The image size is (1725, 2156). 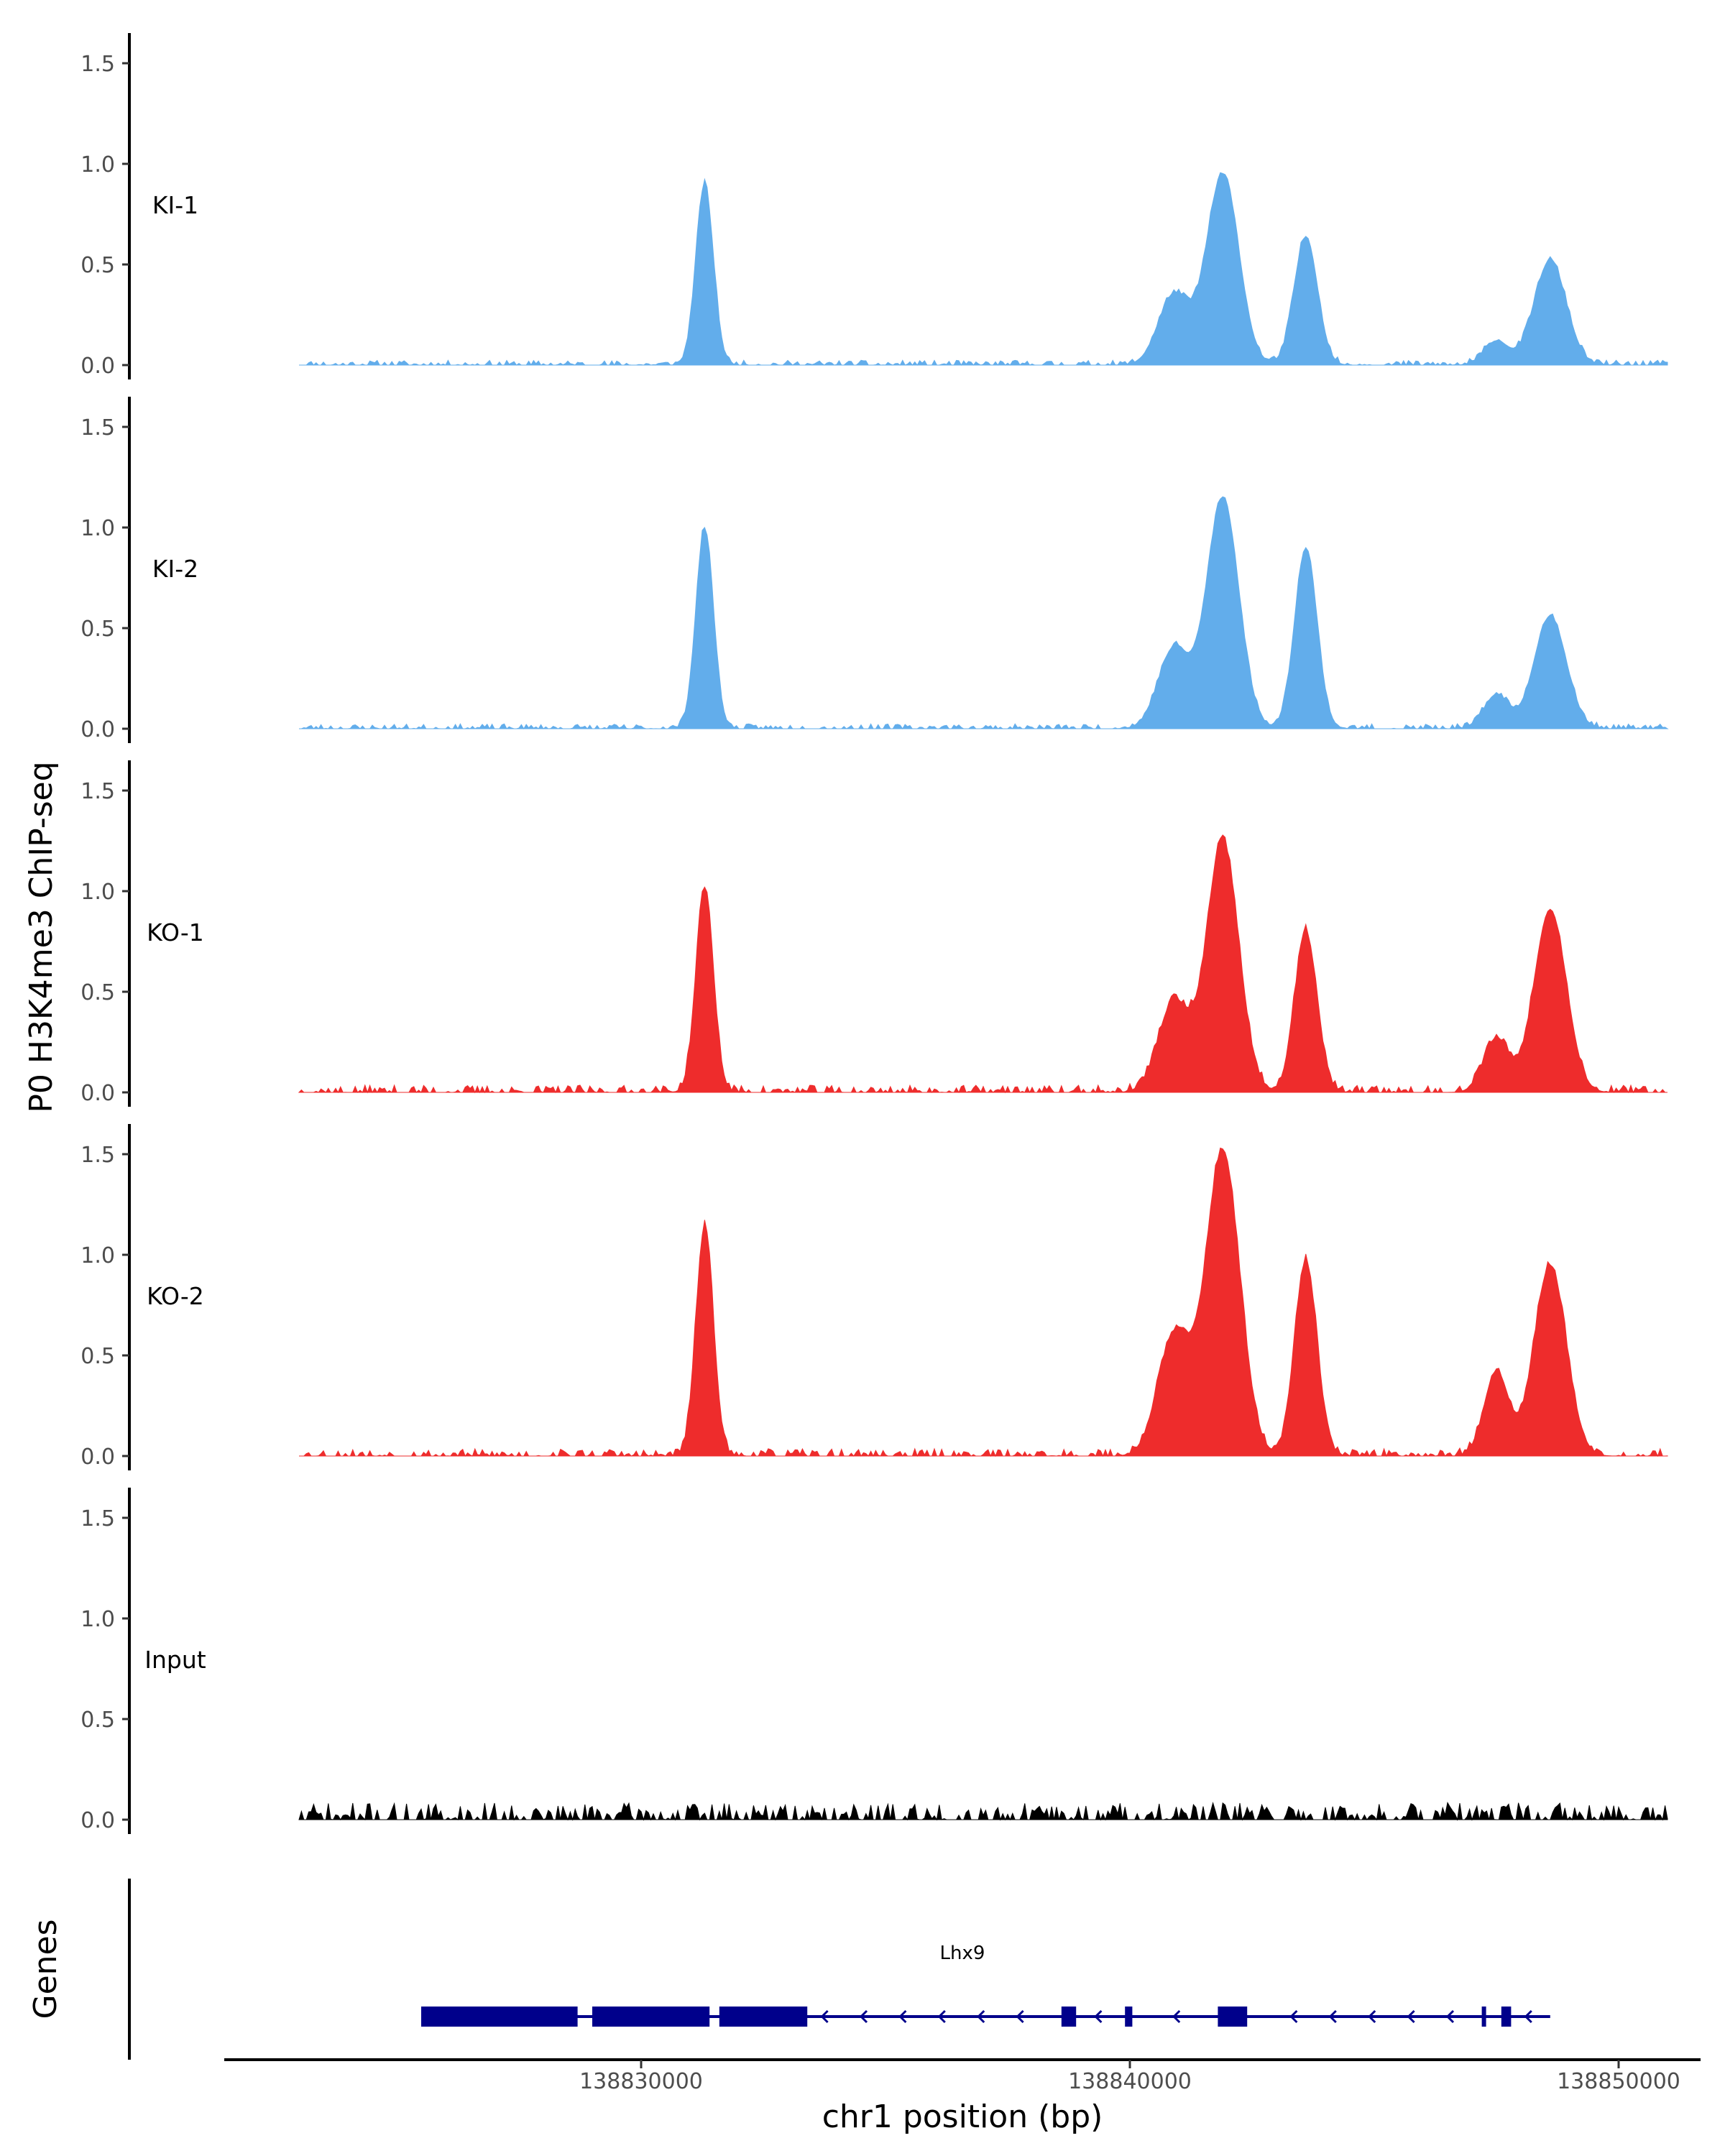 I want to click on x-axis-title: chr1 position (bp), so click(x=962, y=2117).